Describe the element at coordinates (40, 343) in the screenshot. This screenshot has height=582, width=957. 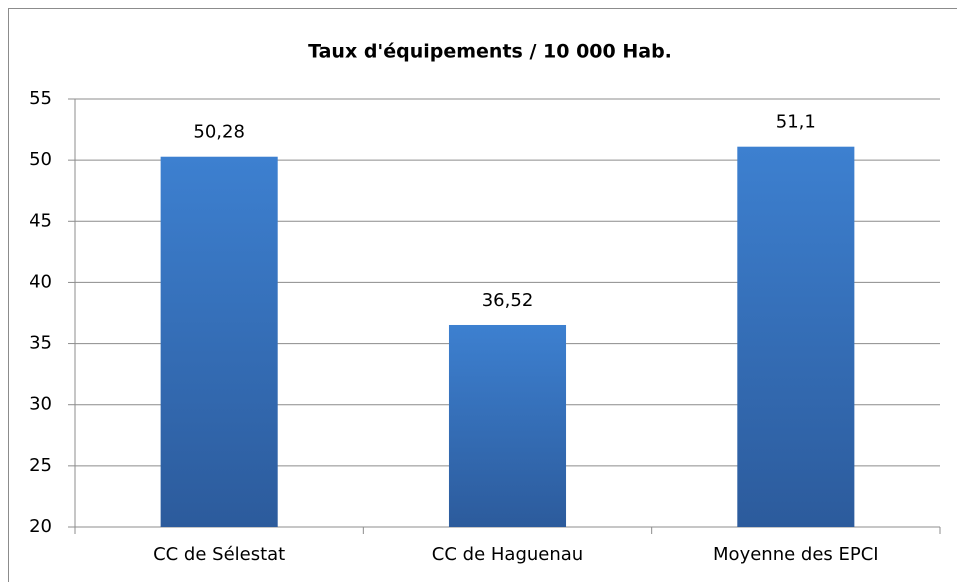
I see `y-tick-label: 35` at that location.